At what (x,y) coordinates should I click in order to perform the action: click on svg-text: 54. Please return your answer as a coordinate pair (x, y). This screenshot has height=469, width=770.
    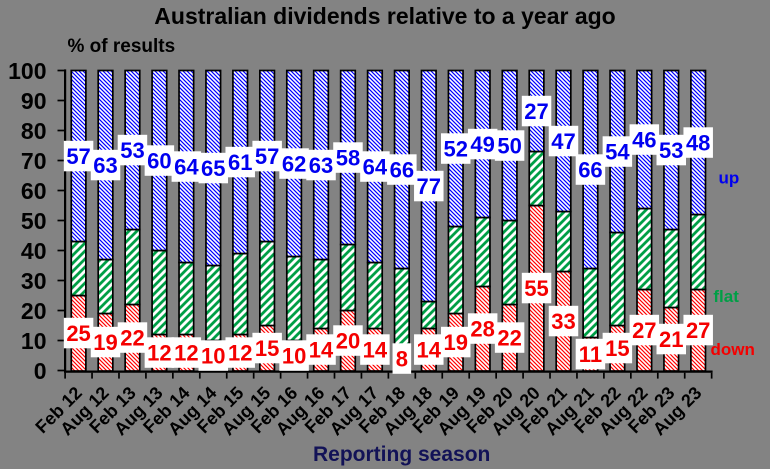
    Looking at the image, I should click on (617, 152).